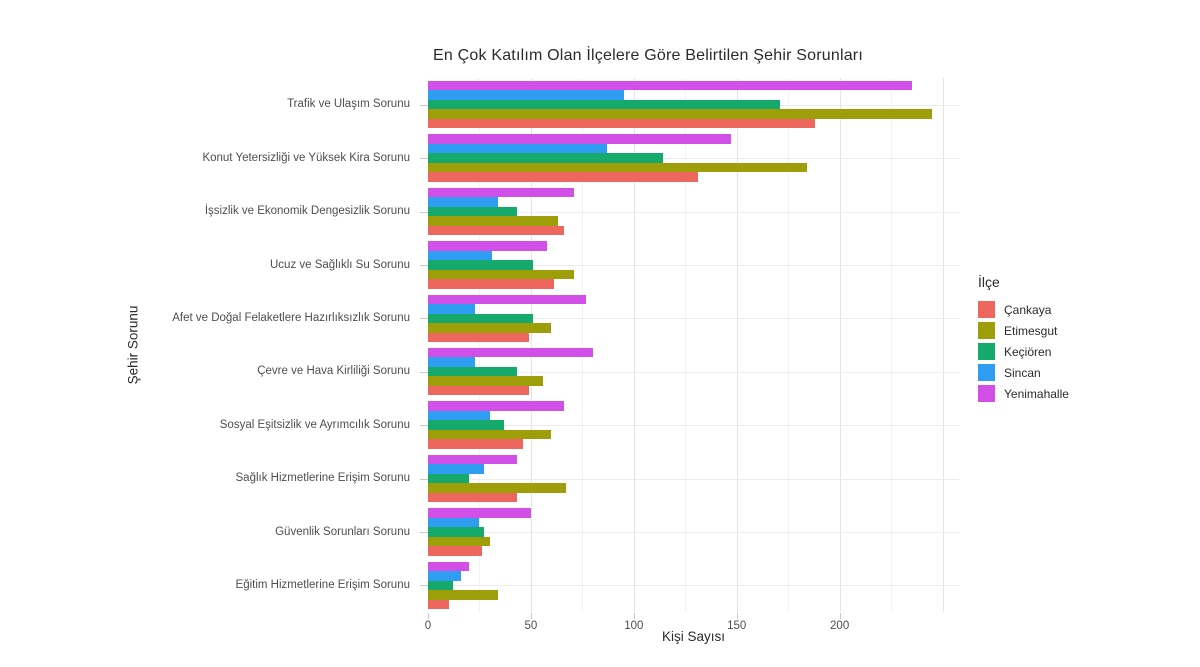  What do you see at coordinates (214, 424) in the screenshot?
I see `y-axis-label: Sosyal Eşitsizlik ve Ayrımcılık Sorunu` at bounding box center [214, 424].